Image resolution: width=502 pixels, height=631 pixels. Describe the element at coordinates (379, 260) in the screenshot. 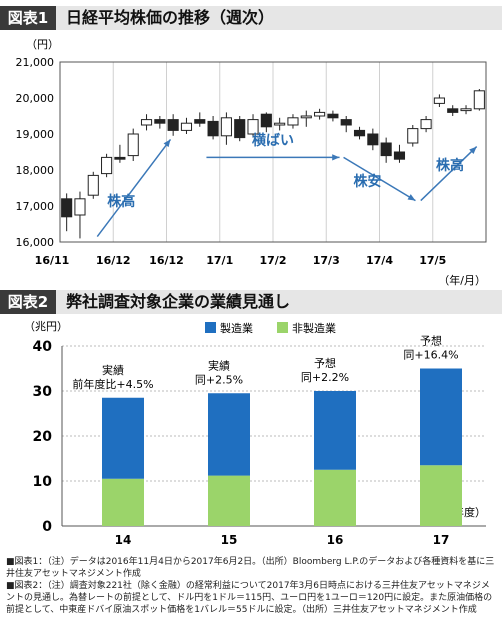

I see `x-tick-label: 17/4` at that location.